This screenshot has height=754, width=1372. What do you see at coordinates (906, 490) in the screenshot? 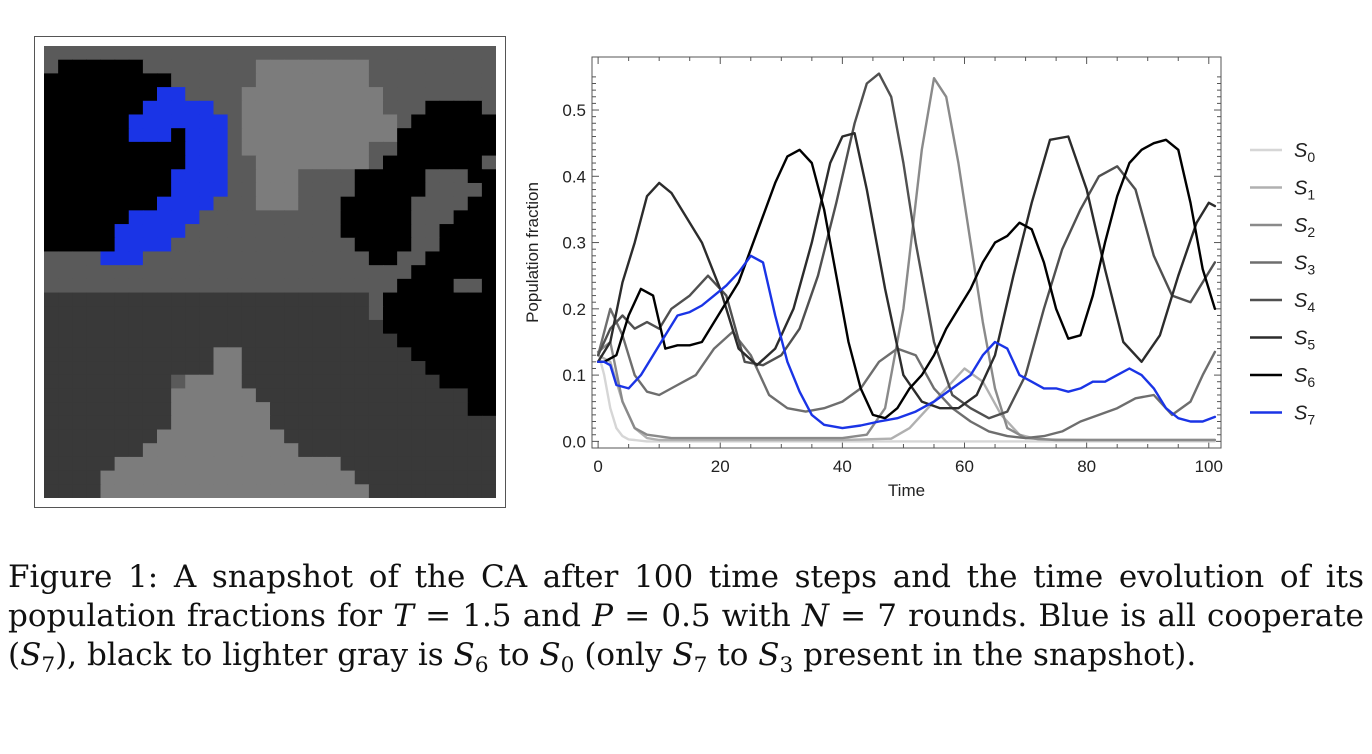
I see `x-axis-label: Time` at bounding box center [906, 490].